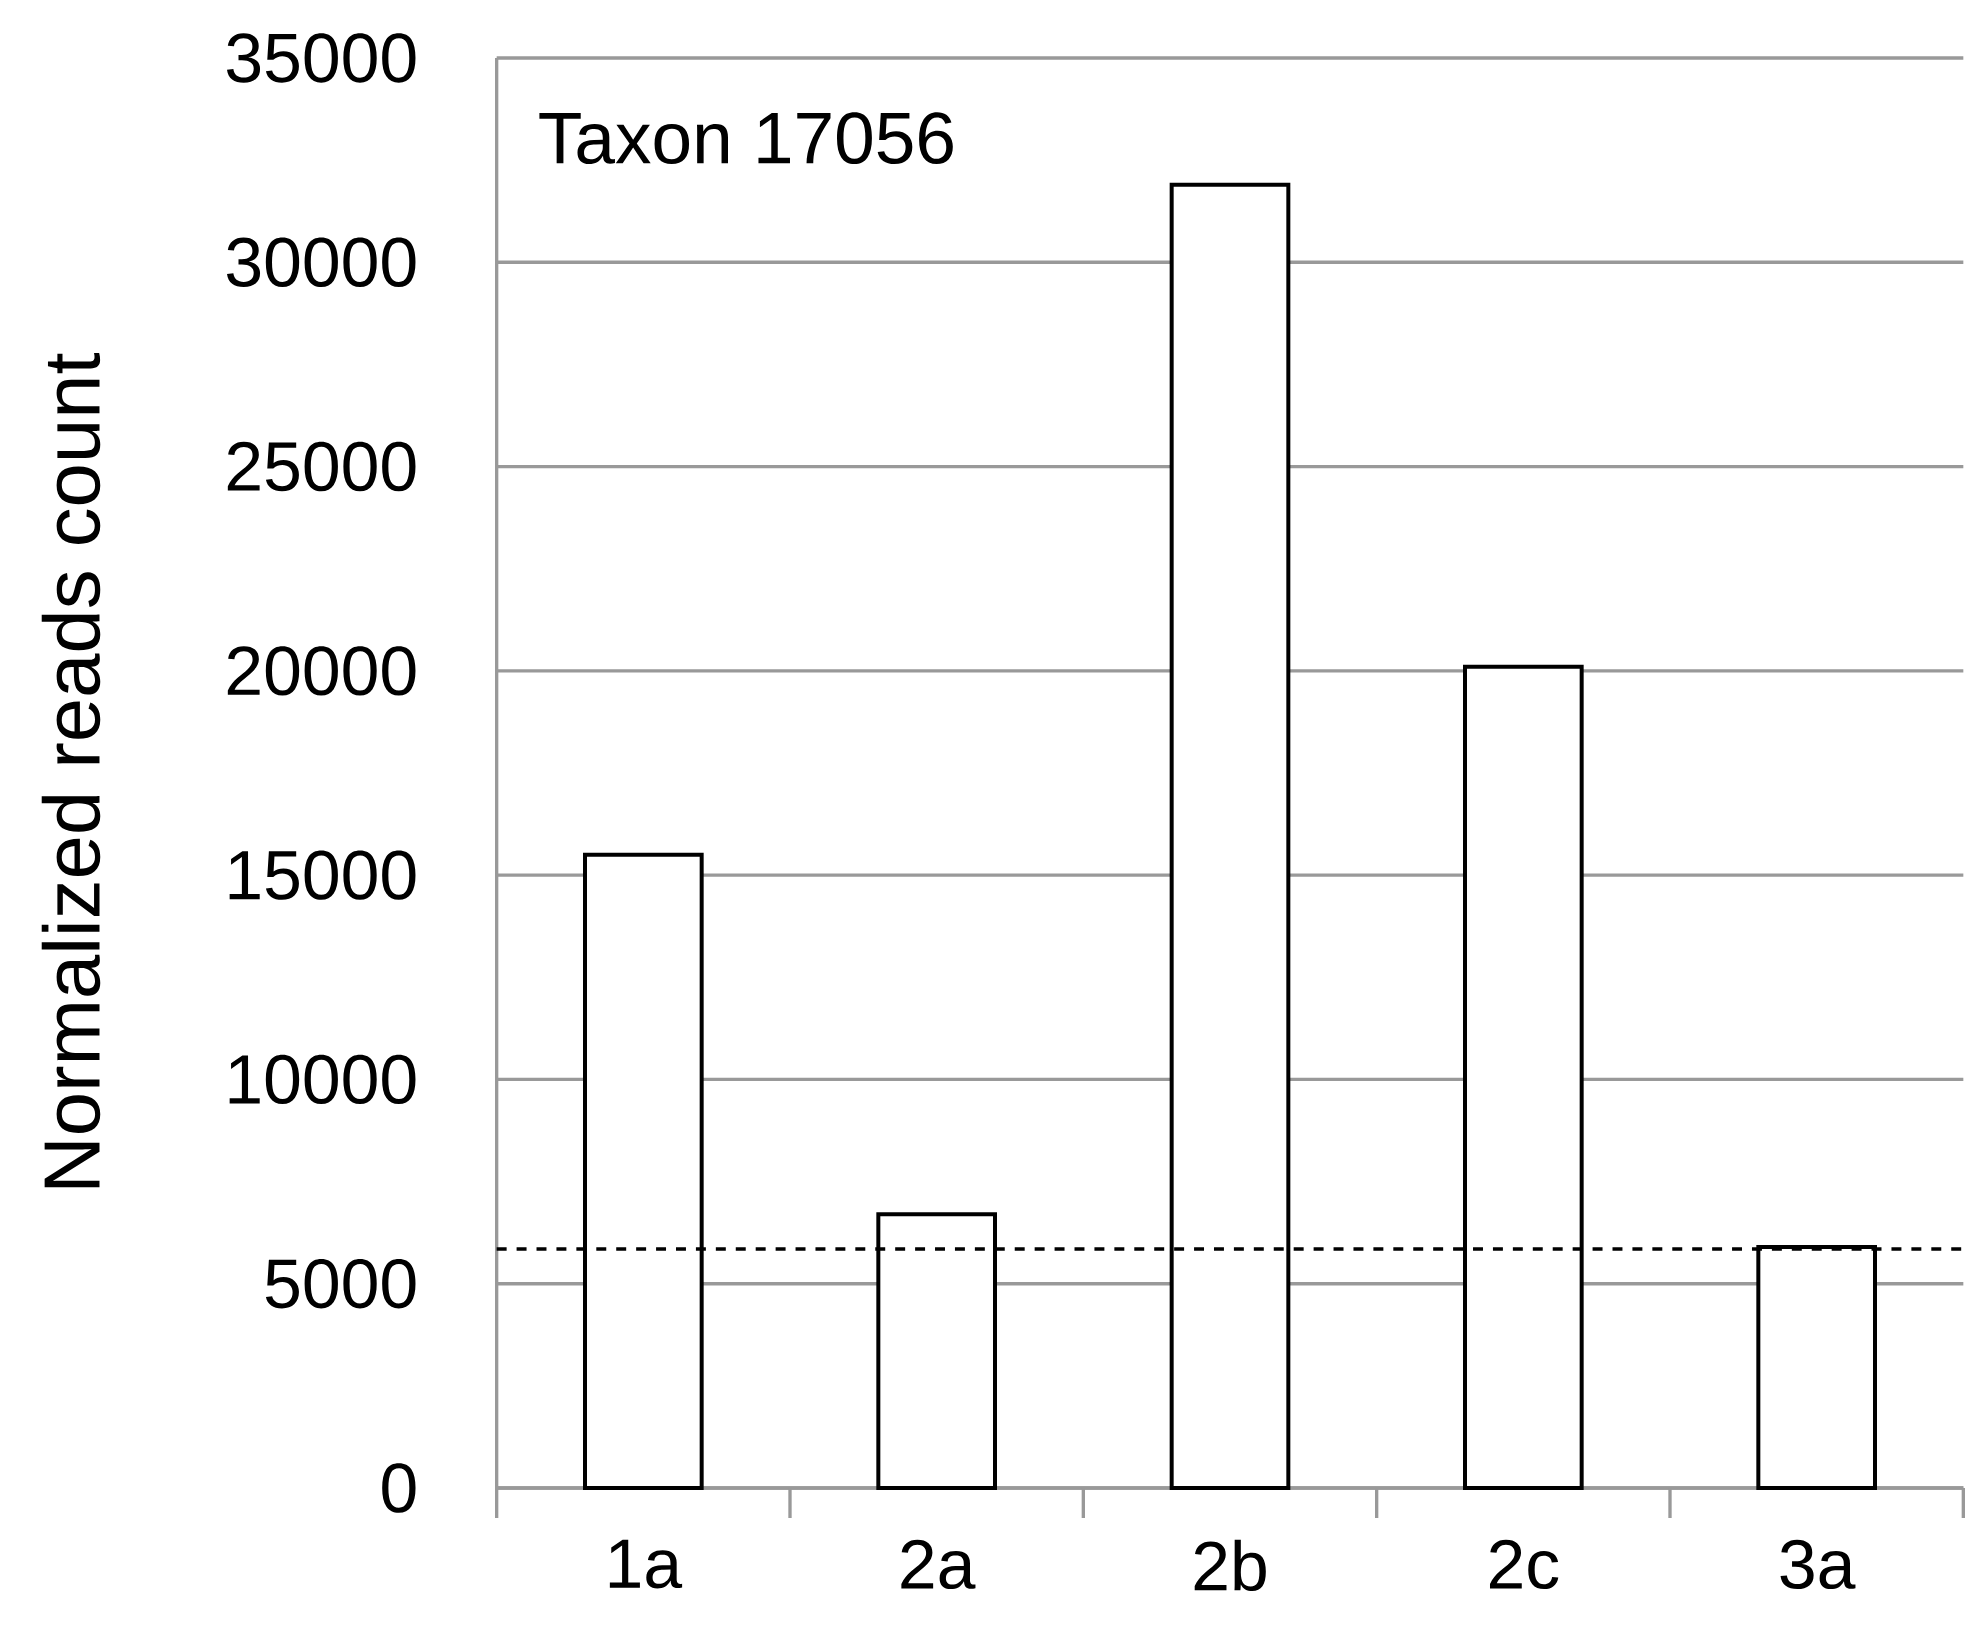 The image size is (1967, 1651). Describe the element at coordinates (340, 1284) in the screenshot. I see `y-tick-label: 5000` at that location.